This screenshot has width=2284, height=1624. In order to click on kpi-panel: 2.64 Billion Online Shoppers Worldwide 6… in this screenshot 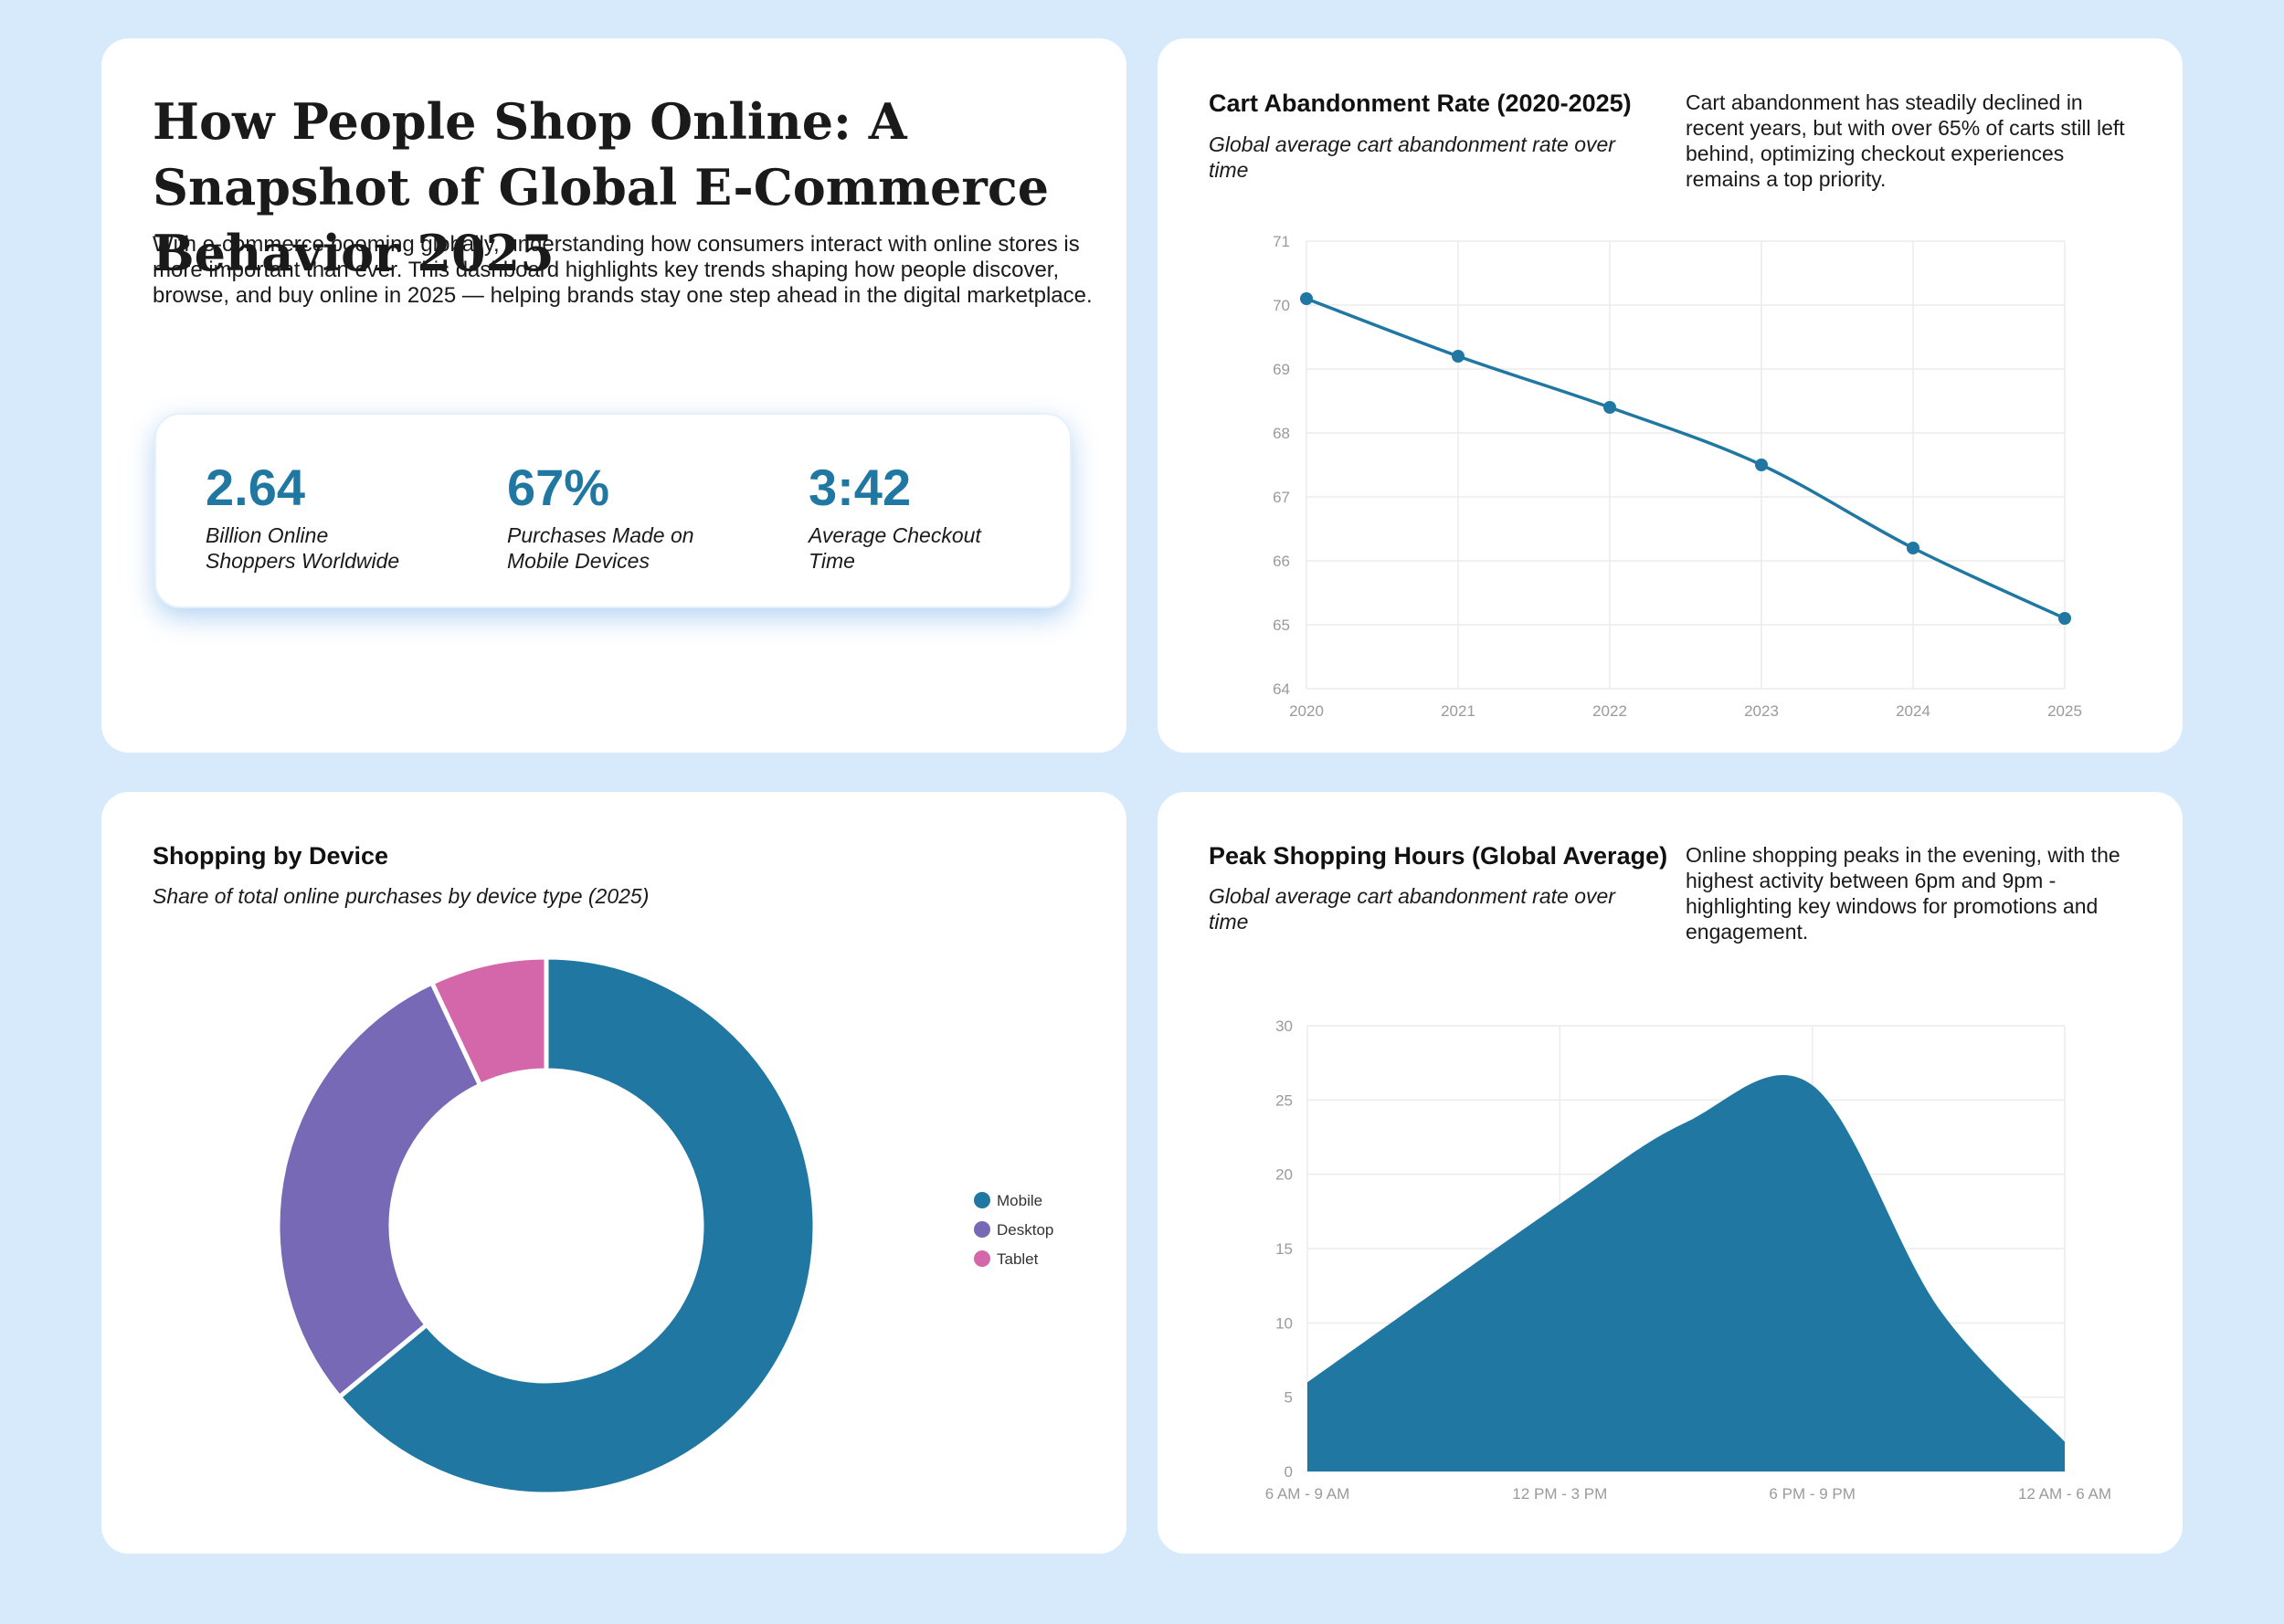, I will do `click(613, 511)`.